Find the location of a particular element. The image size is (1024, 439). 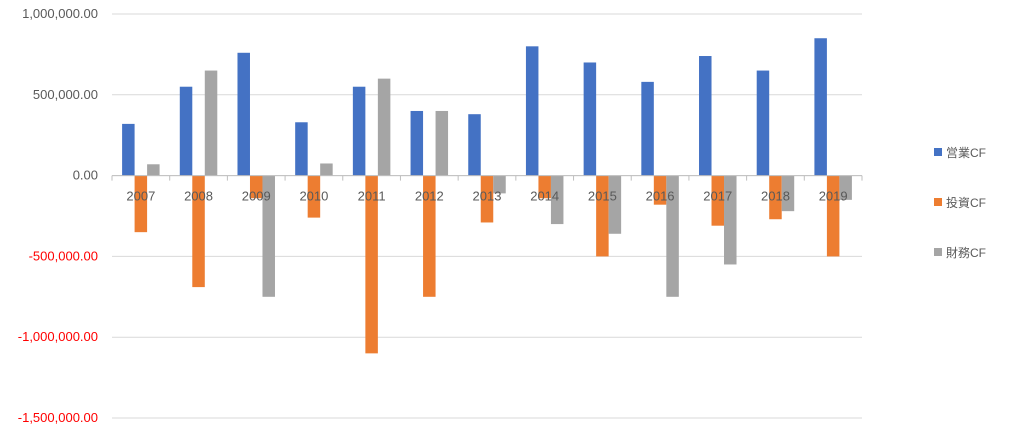

y-tick-label: -500,000.00 is located at coordinates (63, 255).